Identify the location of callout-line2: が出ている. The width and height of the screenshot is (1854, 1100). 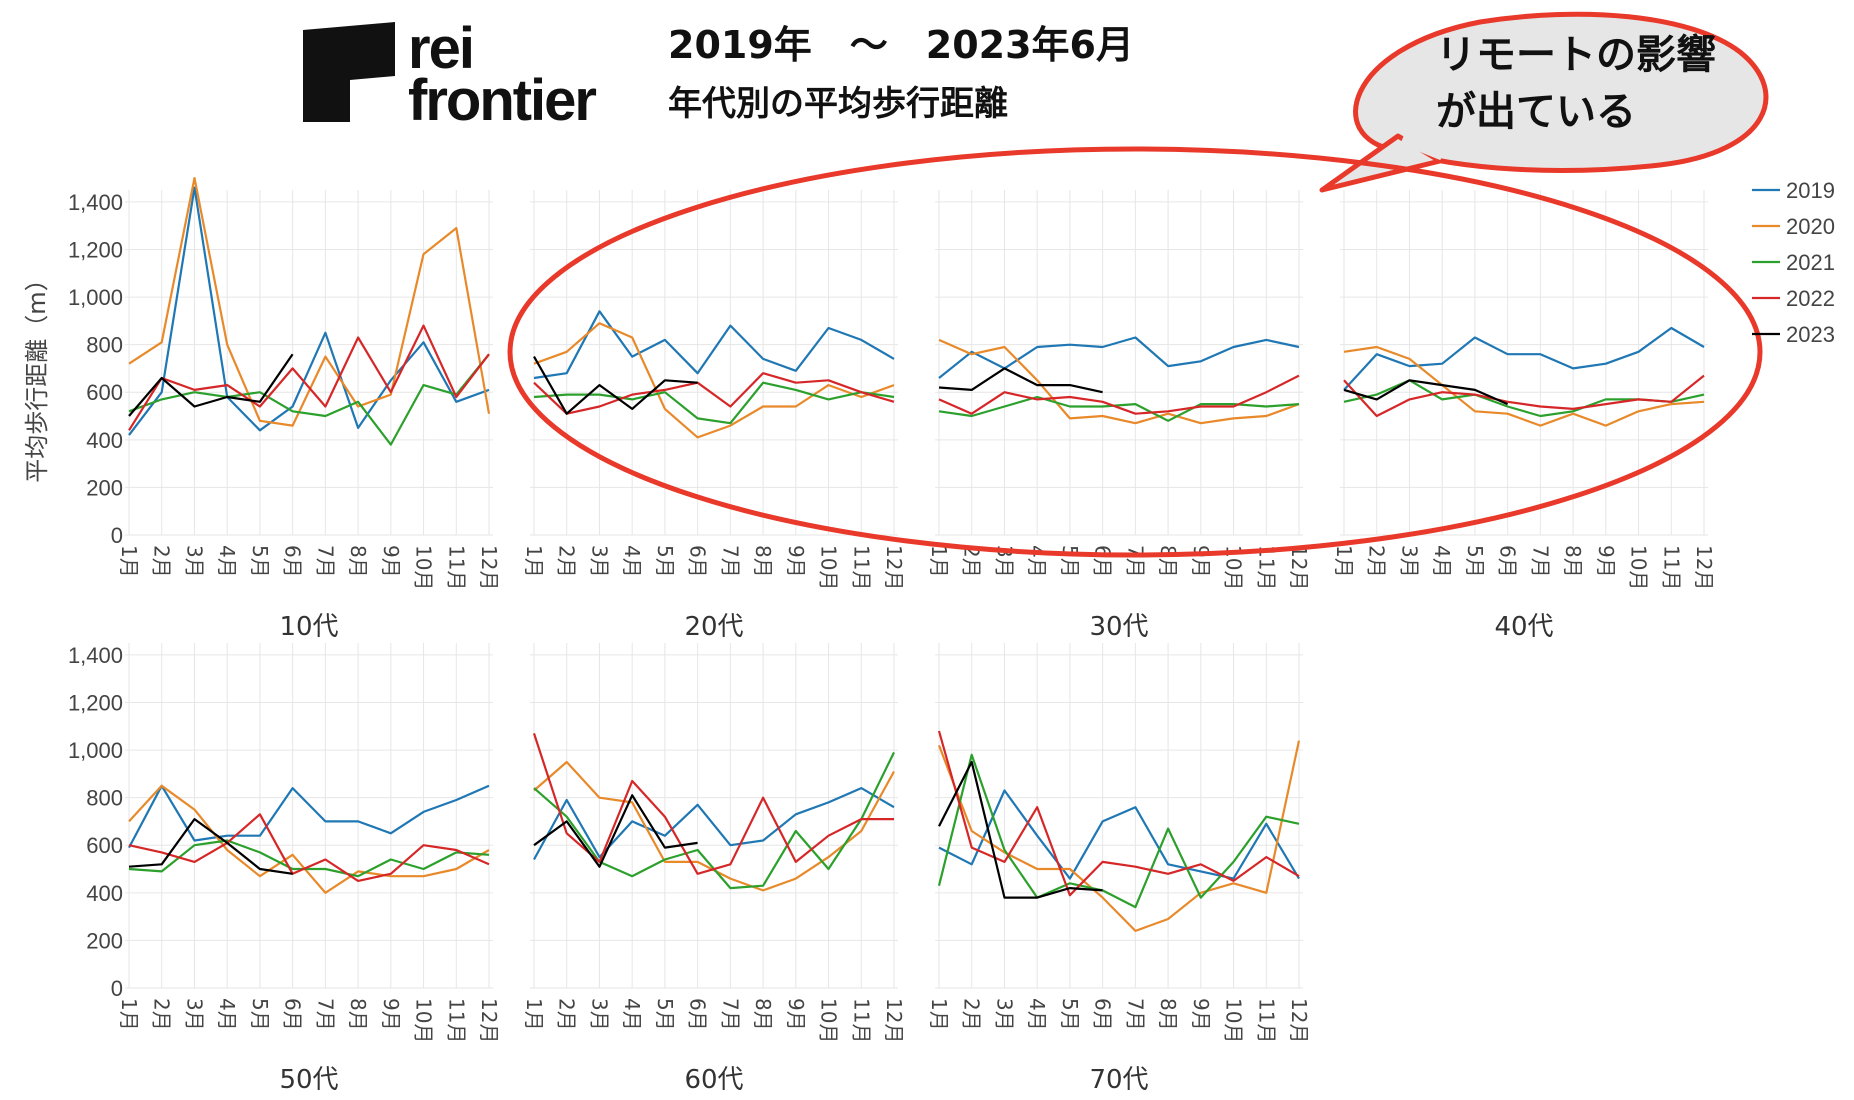
(1536, 112).